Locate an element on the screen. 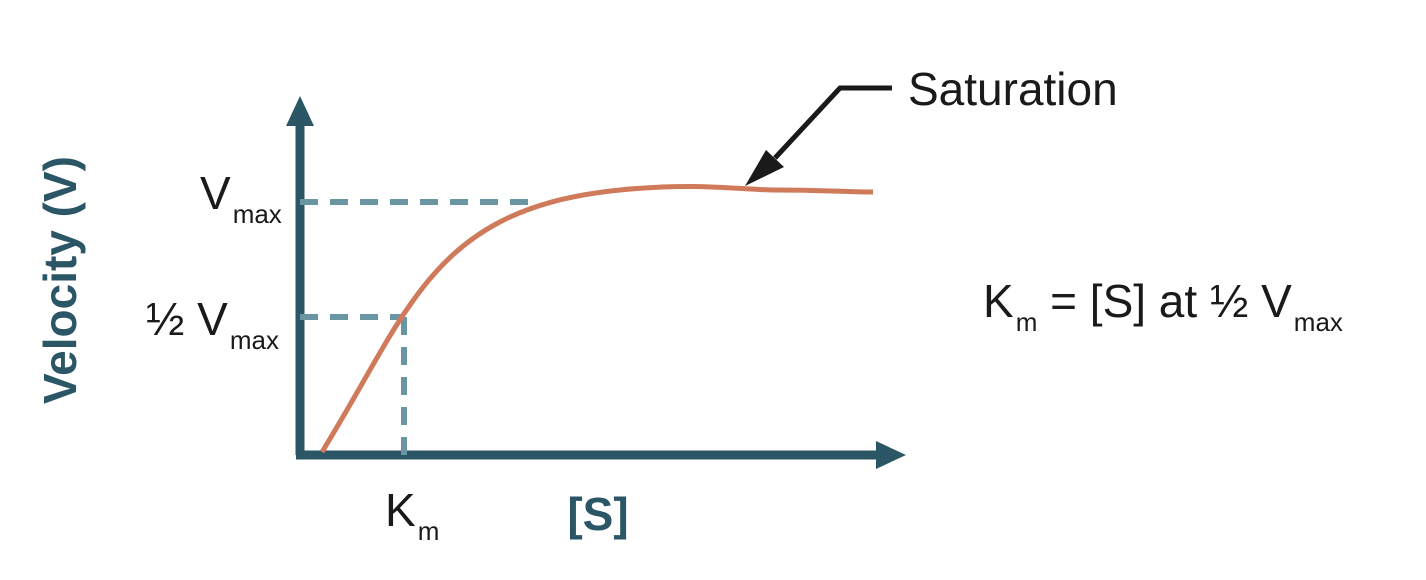  km-equation: Km = [S] at ½ Vmax is located at coordinates (1163, 311).